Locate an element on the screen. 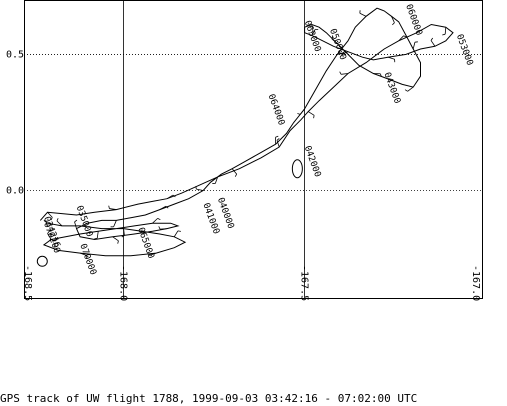 The width and height of the screenshot is (507, 406). x-tick-label: -168.0 is located at coordinates (123, 283).